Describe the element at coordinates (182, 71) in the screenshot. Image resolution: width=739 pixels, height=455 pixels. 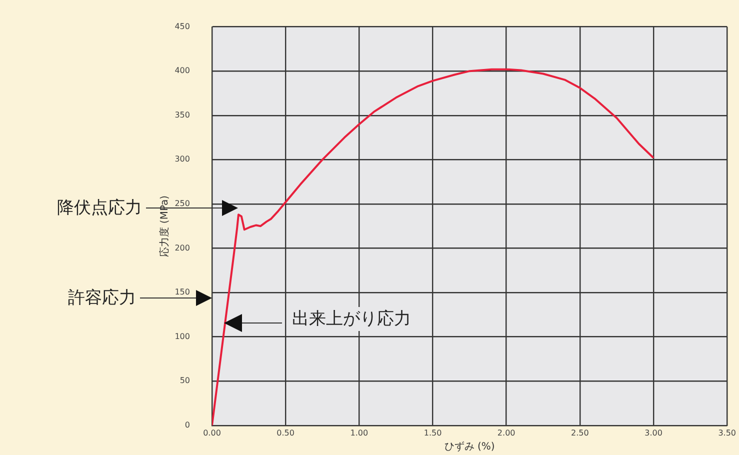
I see `y-tick-label: 400` at that location.